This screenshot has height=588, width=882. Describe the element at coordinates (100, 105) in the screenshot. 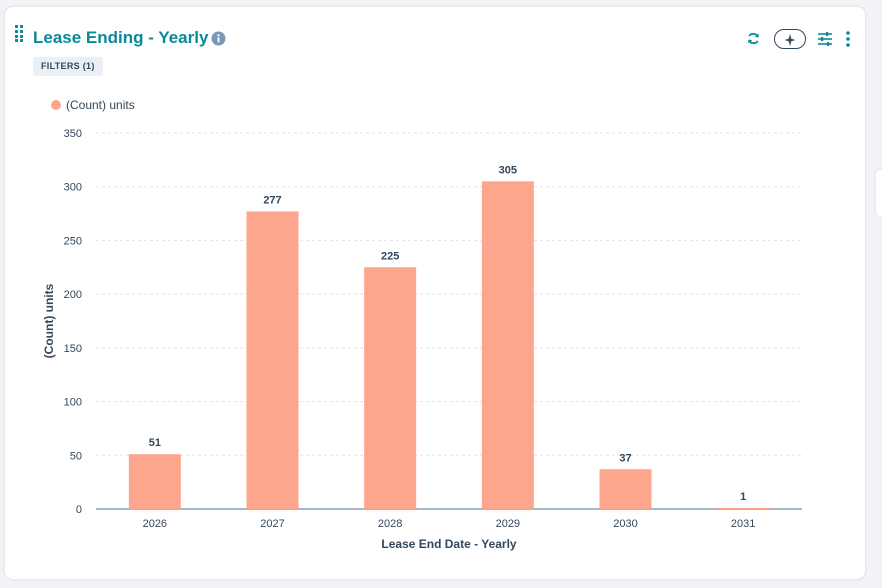

I see `legend-label: (Count) units` at that location.